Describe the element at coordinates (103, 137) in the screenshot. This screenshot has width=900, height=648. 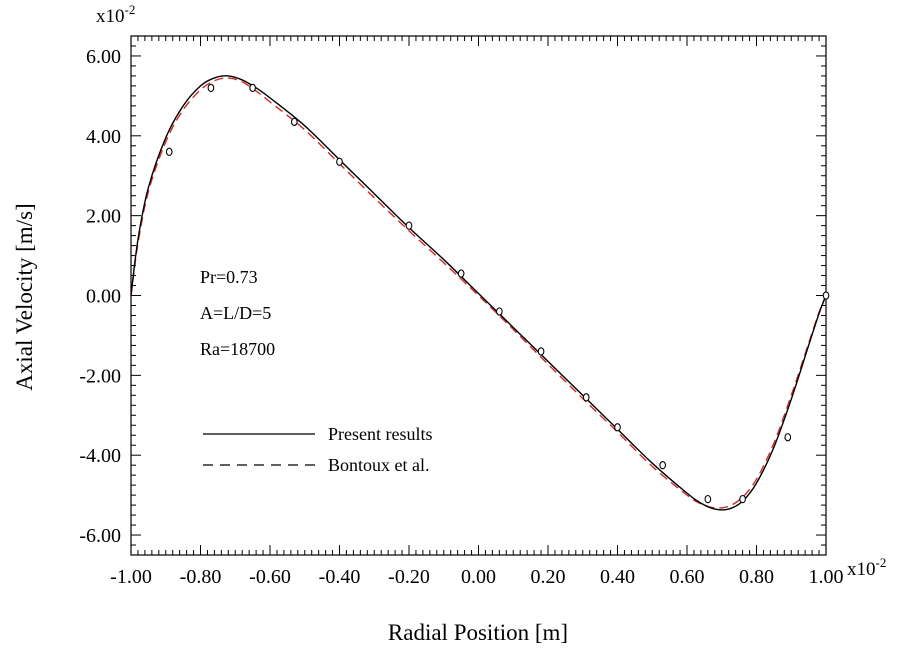
I see `y-tick-label: 4.00` at that location.